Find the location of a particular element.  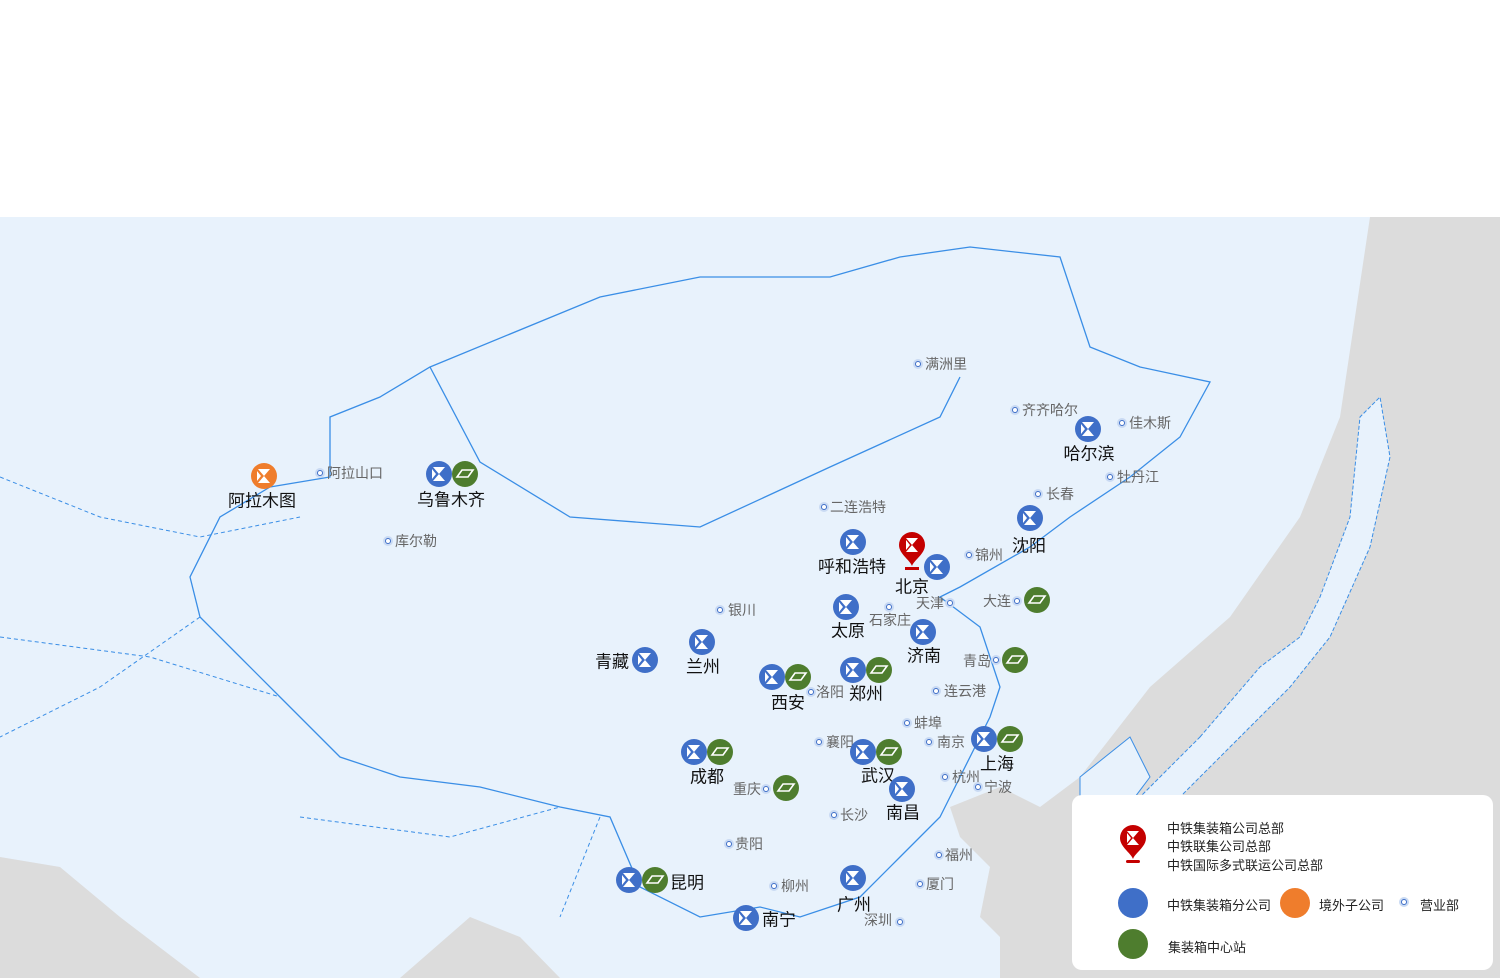

overseas-icon is located at coordinates (1295, 903).